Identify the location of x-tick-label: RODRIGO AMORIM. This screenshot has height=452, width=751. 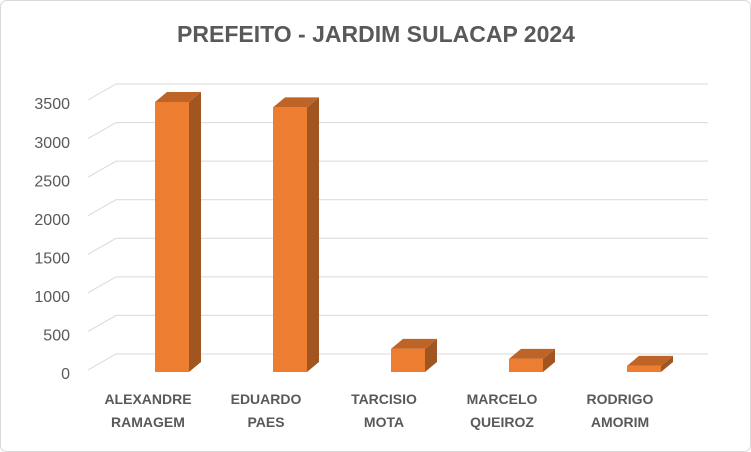
(620, 410).